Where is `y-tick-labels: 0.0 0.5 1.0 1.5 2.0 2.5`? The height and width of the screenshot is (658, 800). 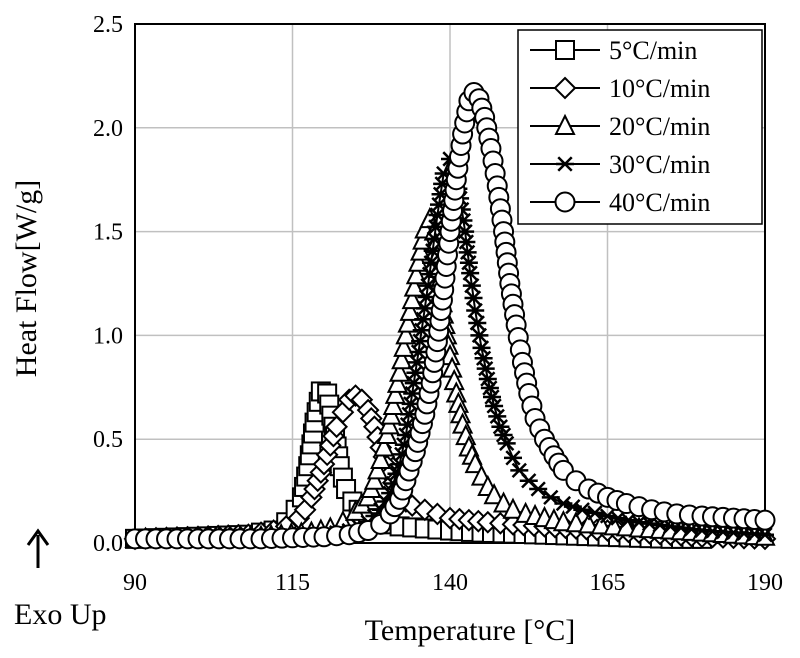 y-tick-labels: 0.0 0.5 1.0 1.5 2.0 2.5 is located at coordinates (108, 284).